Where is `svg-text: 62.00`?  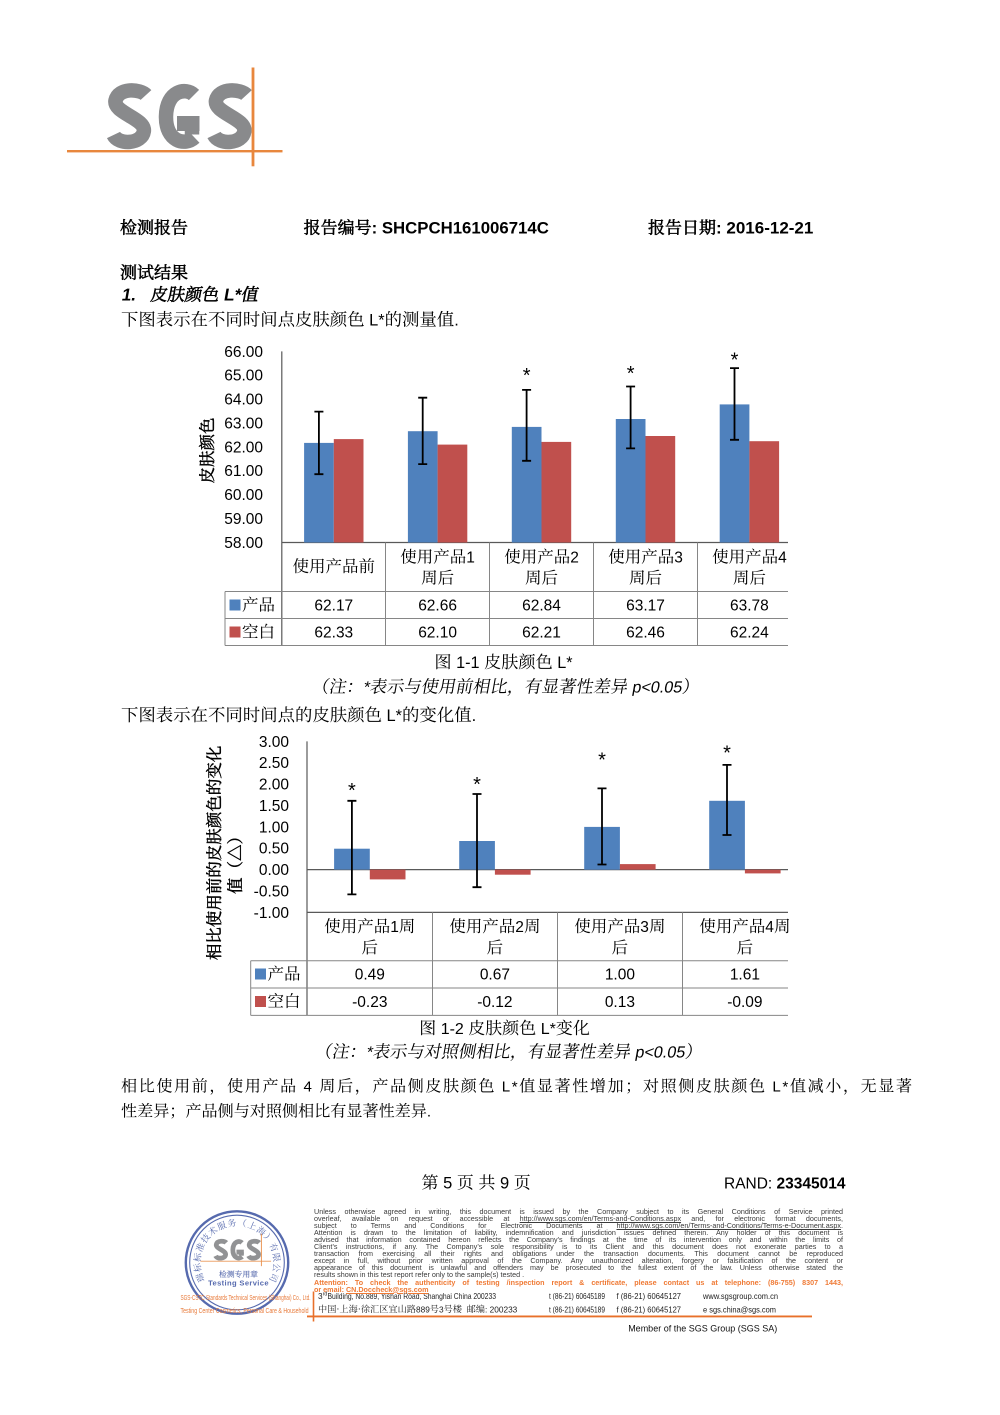 svg-text: 62.00 is located at coordinates (243, 447).